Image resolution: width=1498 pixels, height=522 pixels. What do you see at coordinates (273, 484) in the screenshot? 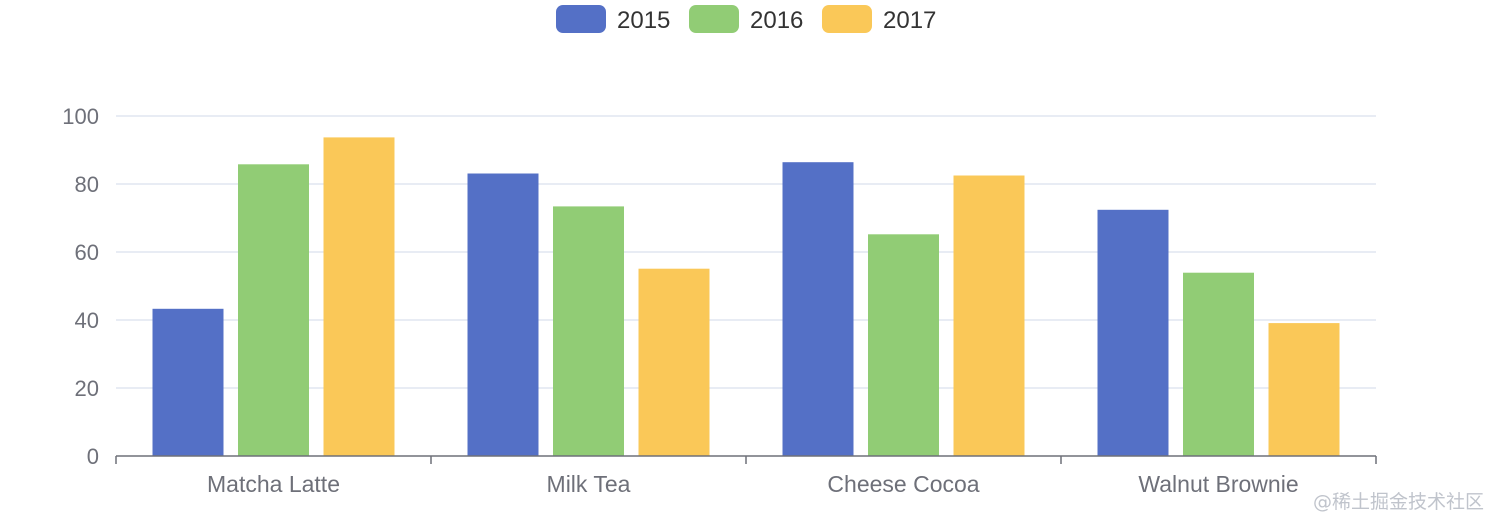
I see `x-tick-label-matcha-latte: Matcha Latte` at bounding box center [273, 484].